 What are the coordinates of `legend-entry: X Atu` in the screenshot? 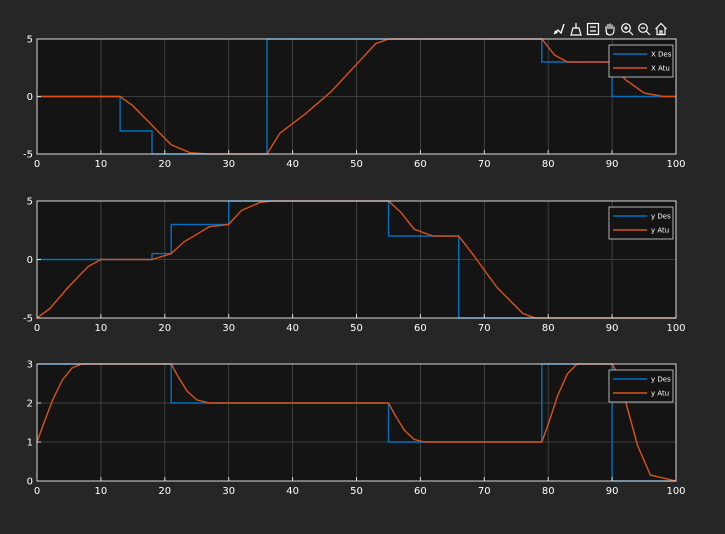 It's located at (660, 69).